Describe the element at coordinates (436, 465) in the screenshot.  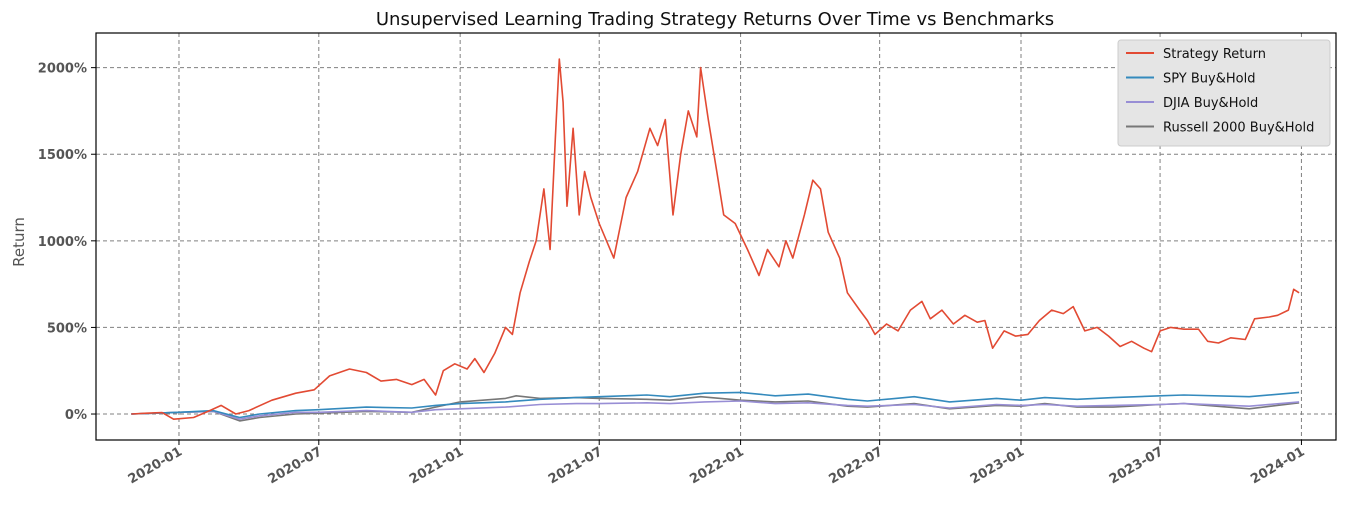
I see `x-tick-label: 2021-01` at that location.